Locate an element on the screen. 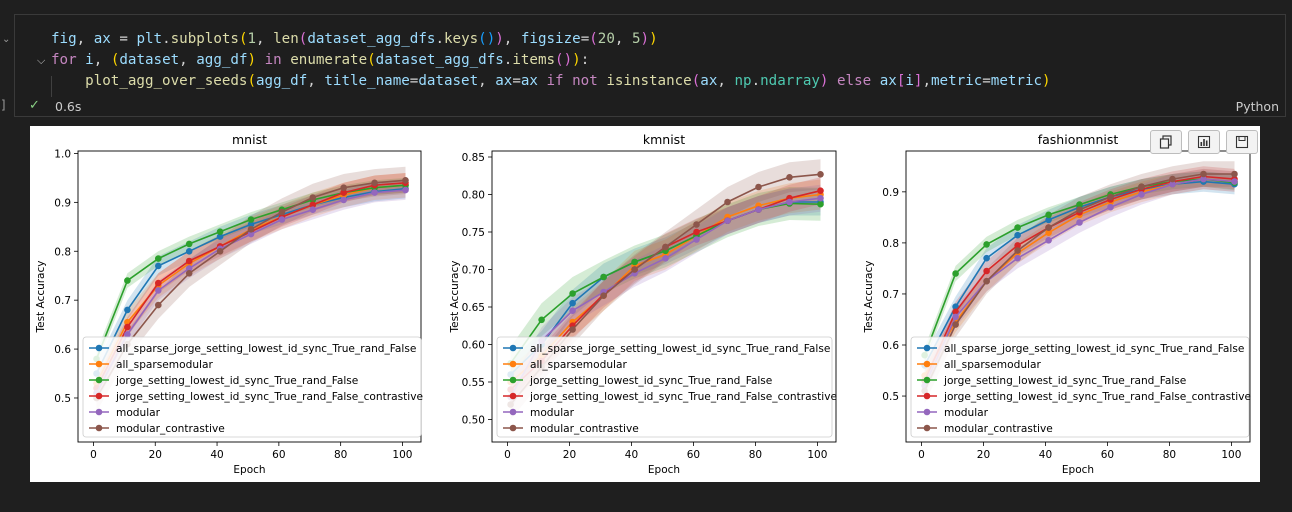  code-token: title_name is located at coordinates (367, 81).